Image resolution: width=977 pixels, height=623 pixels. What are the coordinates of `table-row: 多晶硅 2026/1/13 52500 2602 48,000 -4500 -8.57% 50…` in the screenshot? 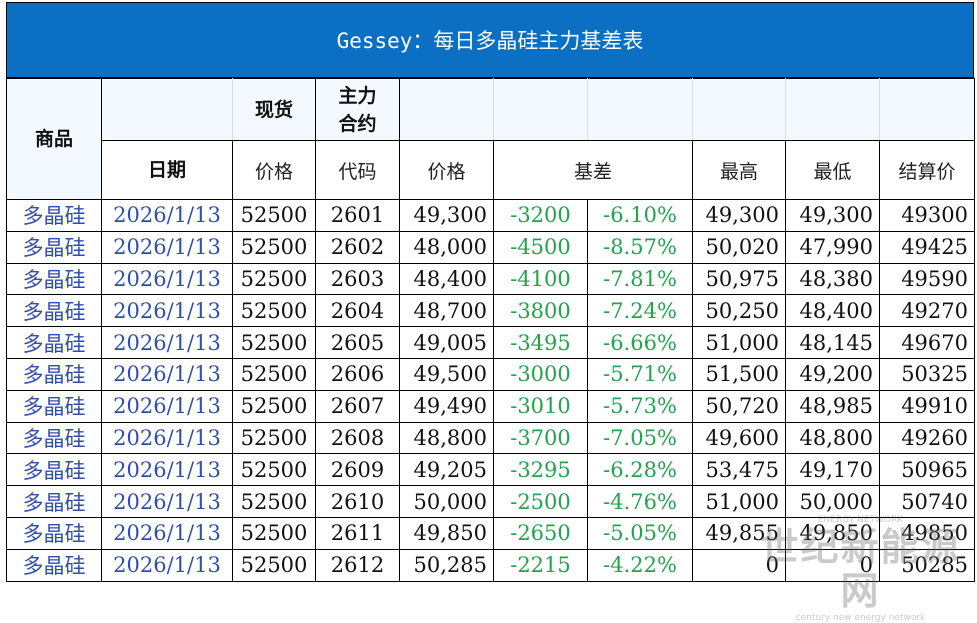 It's located at (490, 247).